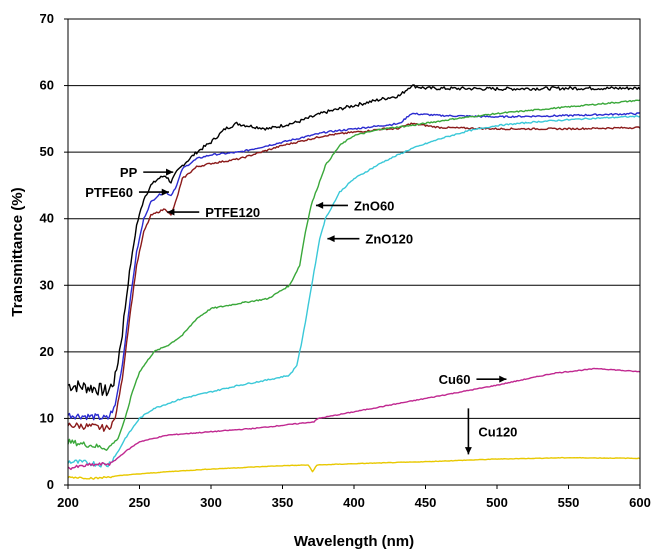  Describe the element at coordinates (374, 205) in the screenshot. I see `annotation-zno60-label: ZnO60` at that location.